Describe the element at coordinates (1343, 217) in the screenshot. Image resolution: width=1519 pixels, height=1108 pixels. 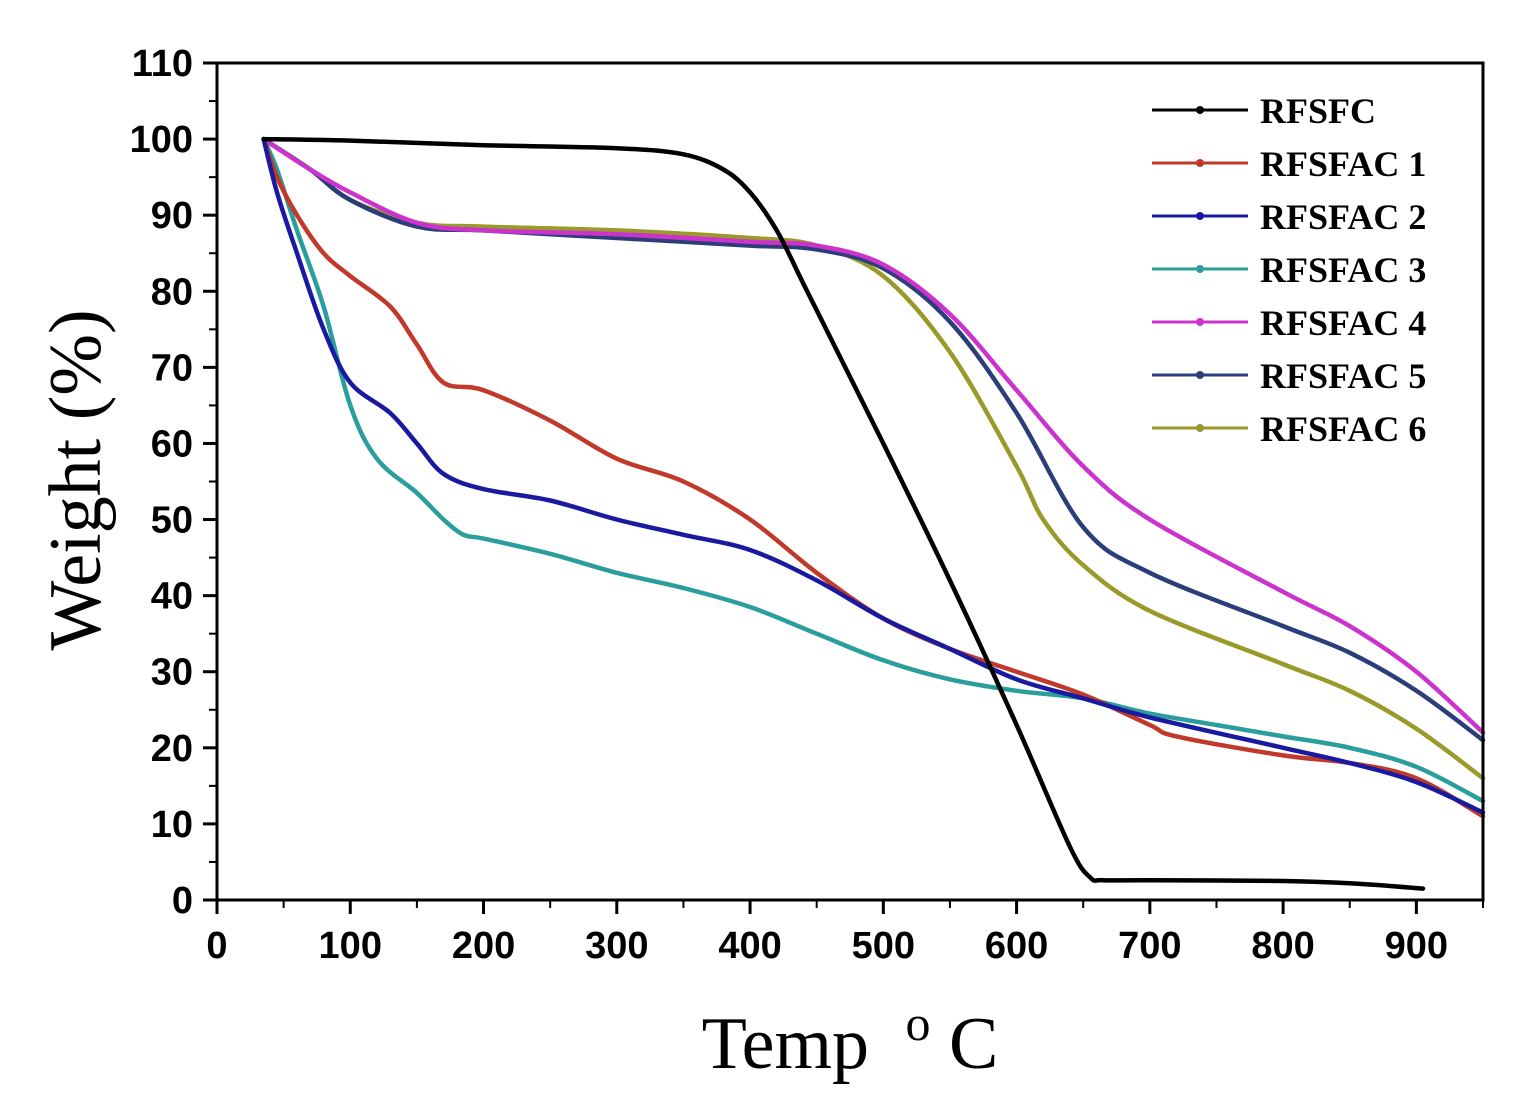
I see `legend-label-rfsfac-2: RFSFAC 2` at that location.